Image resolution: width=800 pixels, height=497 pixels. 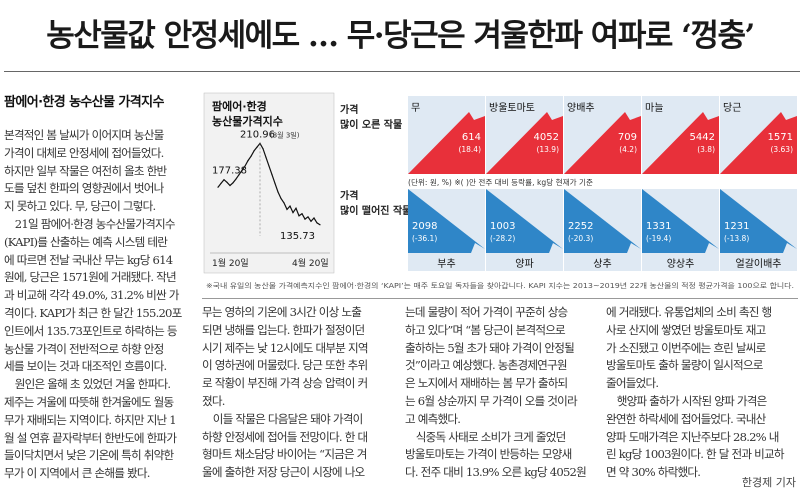 What do you see at coordinates (269, 183) in the screenshot?
I see `index-chart-box` at bounding box center [269, 183].